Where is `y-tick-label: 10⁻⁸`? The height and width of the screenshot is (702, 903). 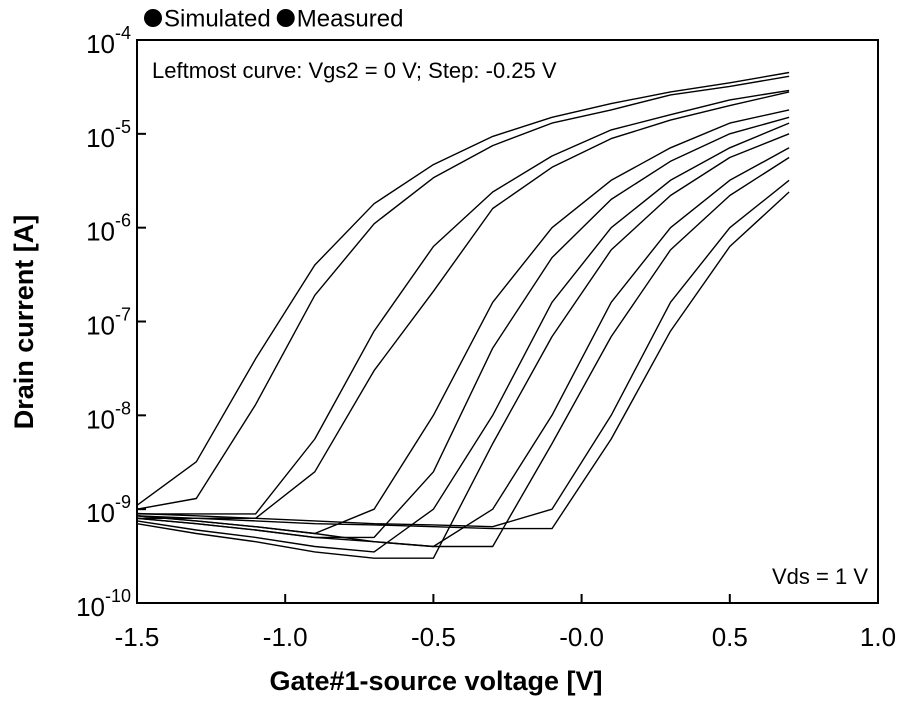
y-tick-label: 10⁻⁸ is located at coordinates (108, 416).